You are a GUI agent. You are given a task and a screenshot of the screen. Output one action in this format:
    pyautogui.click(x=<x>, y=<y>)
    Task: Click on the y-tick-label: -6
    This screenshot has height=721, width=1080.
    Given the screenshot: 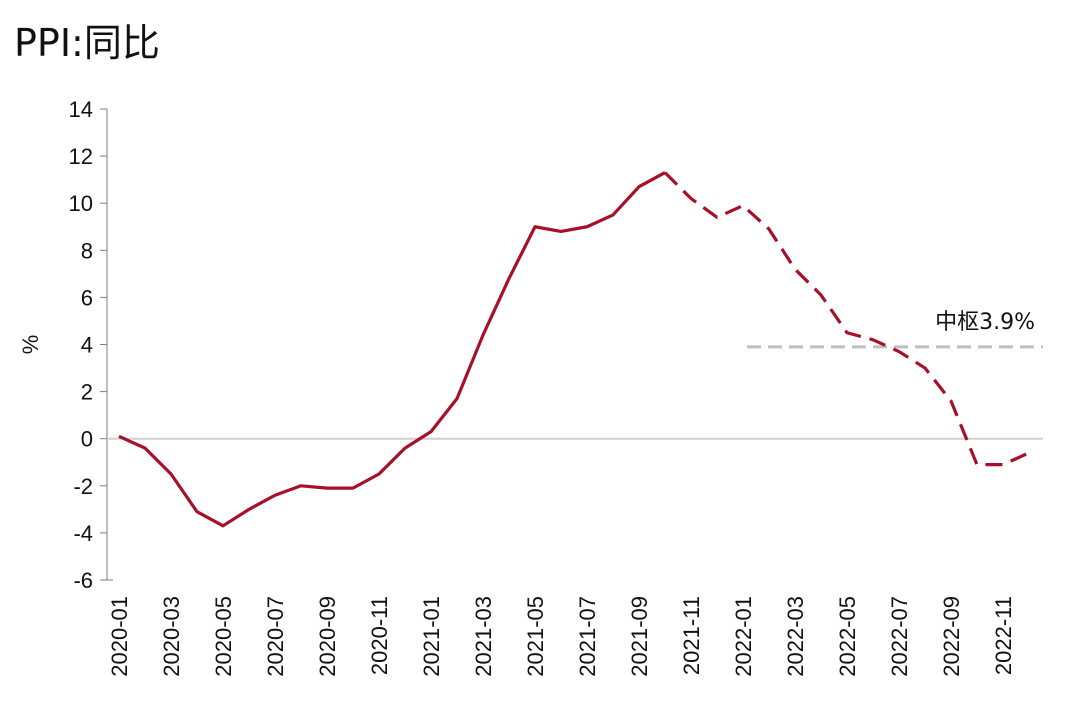 What is the action you would take?
    pyautogui.click(x=83, y=580)
    